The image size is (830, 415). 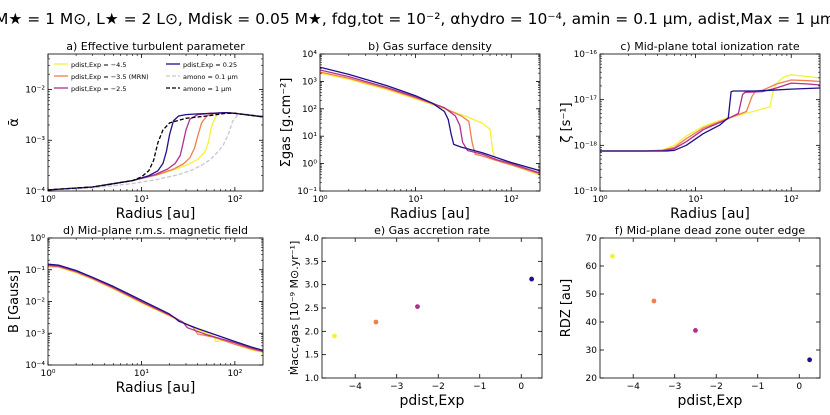 I want to click on x-tick-label-c-2: 10², so click(x=791, y=200).